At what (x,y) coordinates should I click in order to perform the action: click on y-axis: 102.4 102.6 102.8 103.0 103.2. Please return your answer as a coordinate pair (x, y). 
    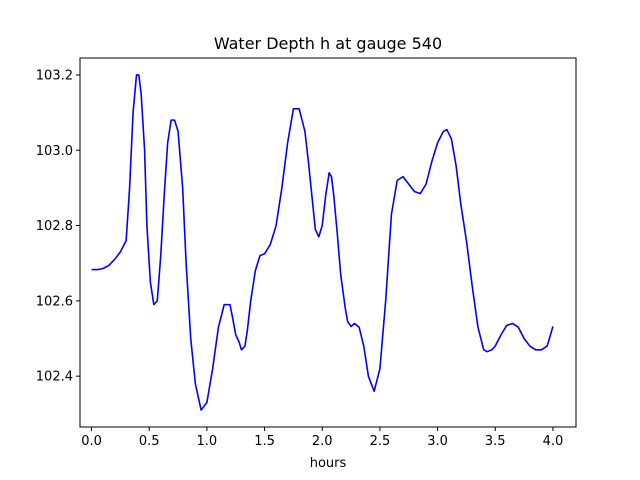
    Looking at the image, I should click on (58, 226).